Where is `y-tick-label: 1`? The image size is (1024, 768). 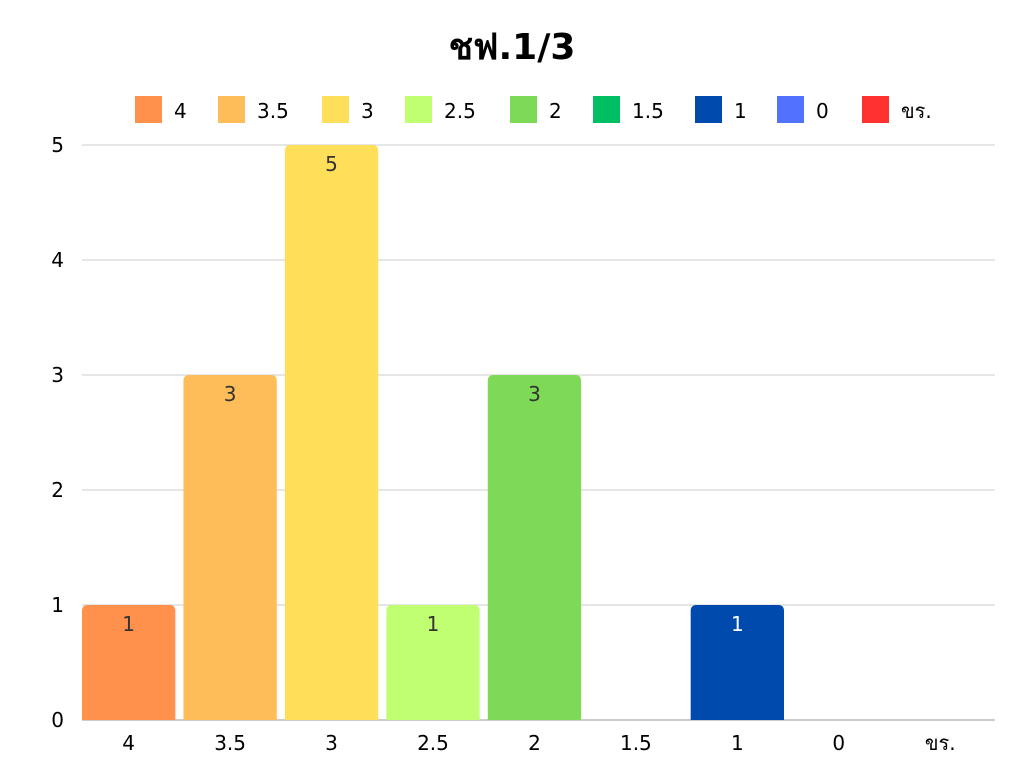 y-tick-label: 1 is located at coordinates (57, 605).